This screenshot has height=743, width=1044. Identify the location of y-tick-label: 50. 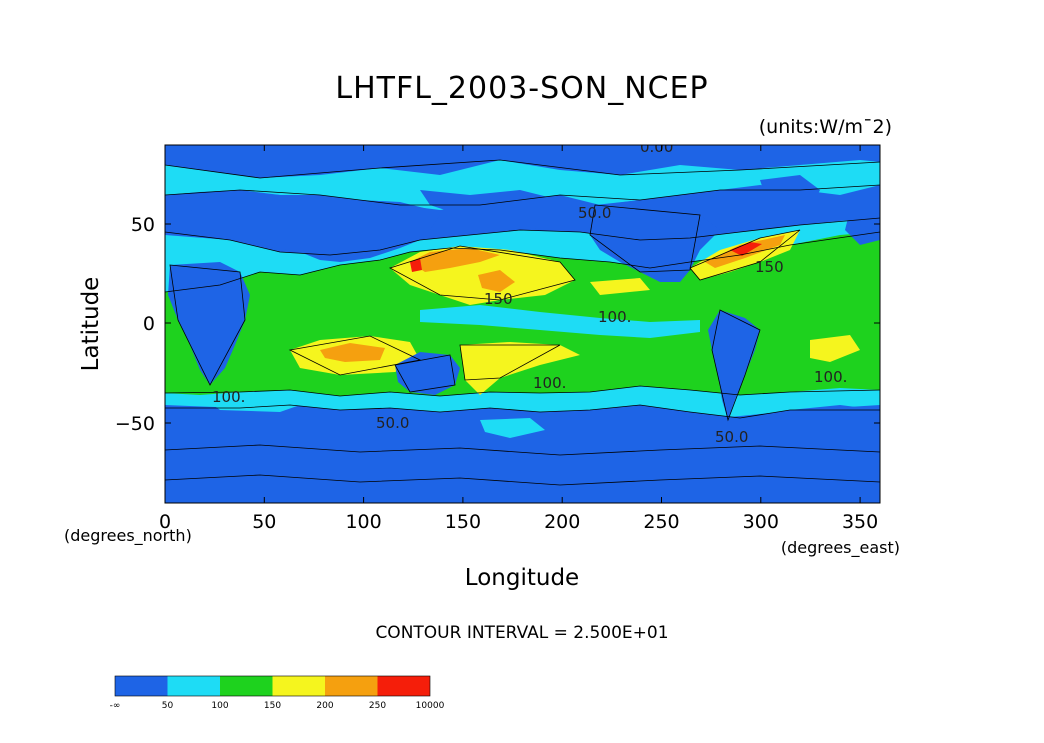
(143, 225).